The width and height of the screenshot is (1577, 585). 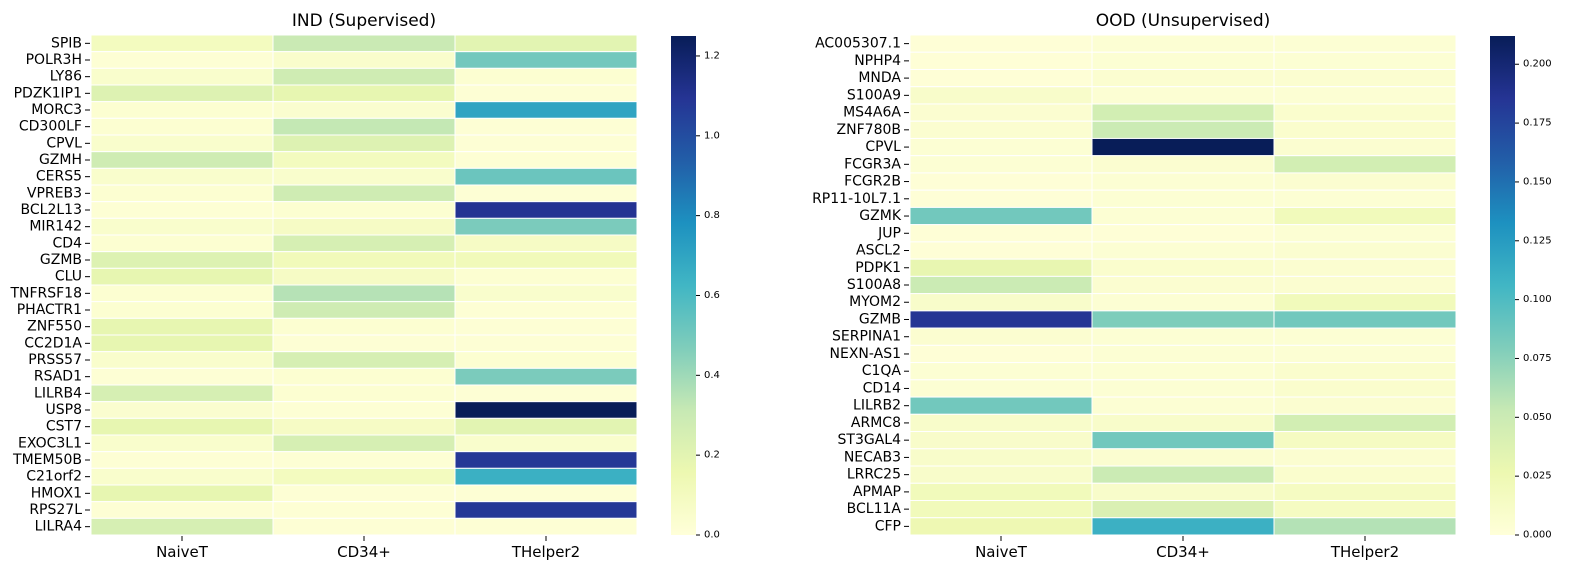 I want to click on heatmap-cell-cc2d1a-naivet, so click(x=182, y=343).